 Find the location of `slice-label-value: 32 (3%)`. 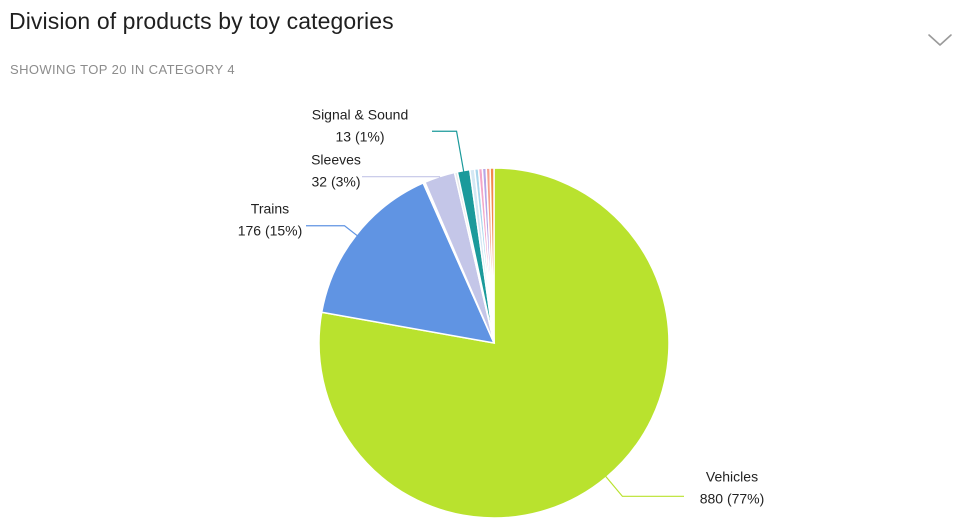

slice-label-value: 32 (3%) is located at coordinates (335, 182).